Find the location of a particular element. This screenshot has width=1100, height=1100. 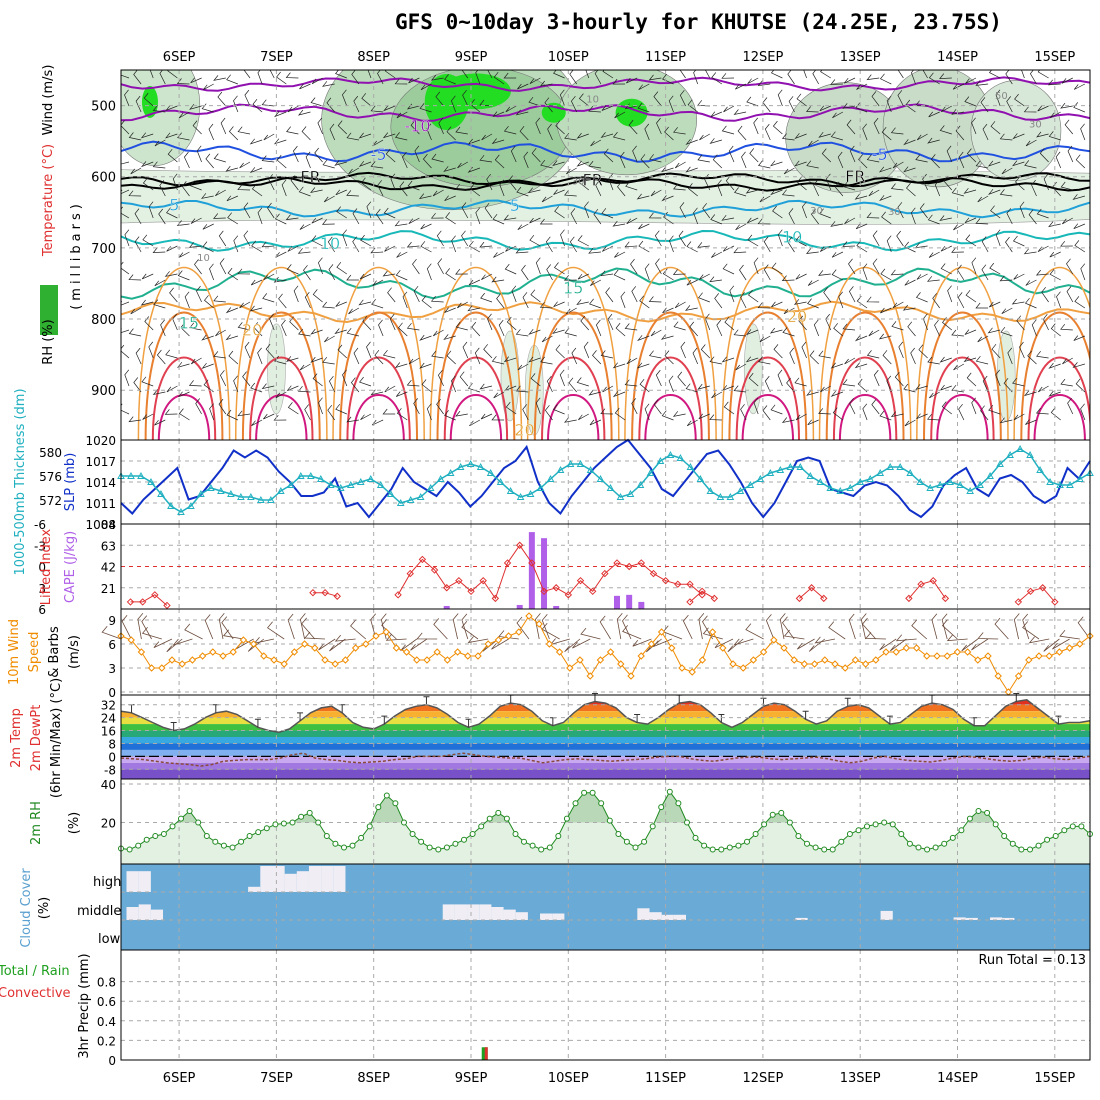

ylabel-millibars: (millibars) is located at coordinates (76, 255).